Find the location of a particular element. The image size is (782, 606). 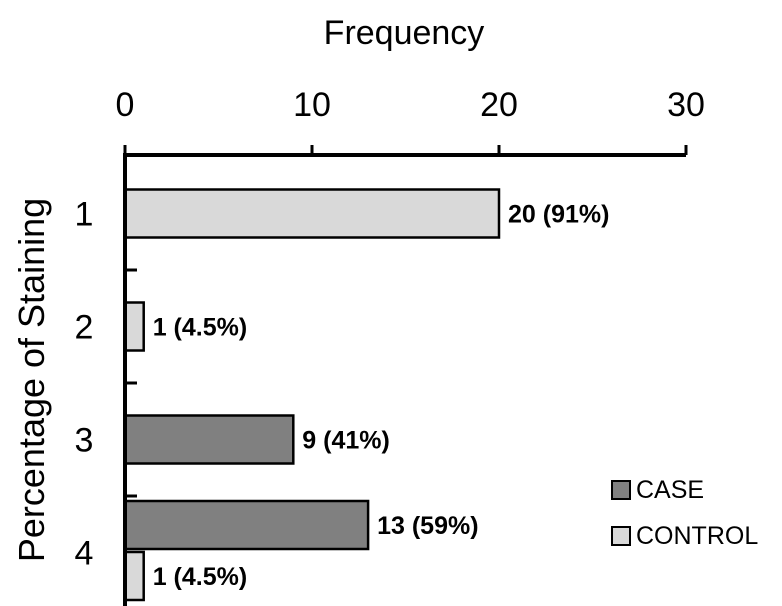

legend-swatch-control is located at coordinates (621, 536).